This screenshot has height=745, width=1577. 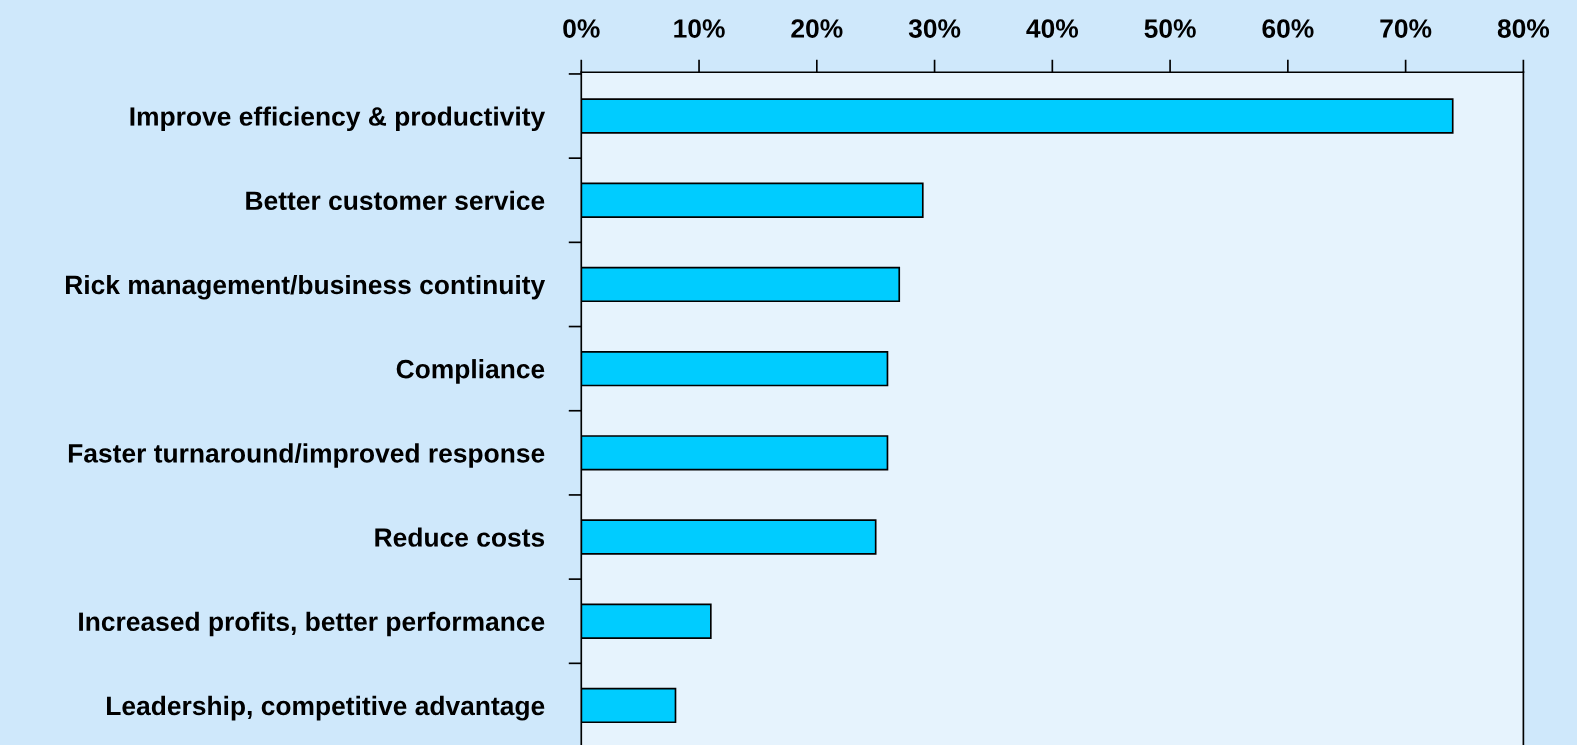 What do you see at coordinates (338, 119) in the screenshot?
I see `y-tick-label: Improve efficiency & productivity` at bounding box center [338, 119].